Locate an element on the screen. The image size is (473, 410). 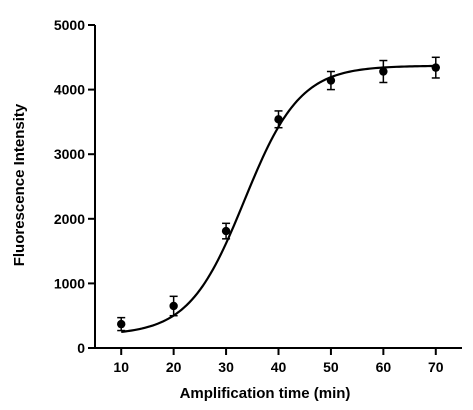
x-tick-label: 20 is located at coordinates (174, 367).